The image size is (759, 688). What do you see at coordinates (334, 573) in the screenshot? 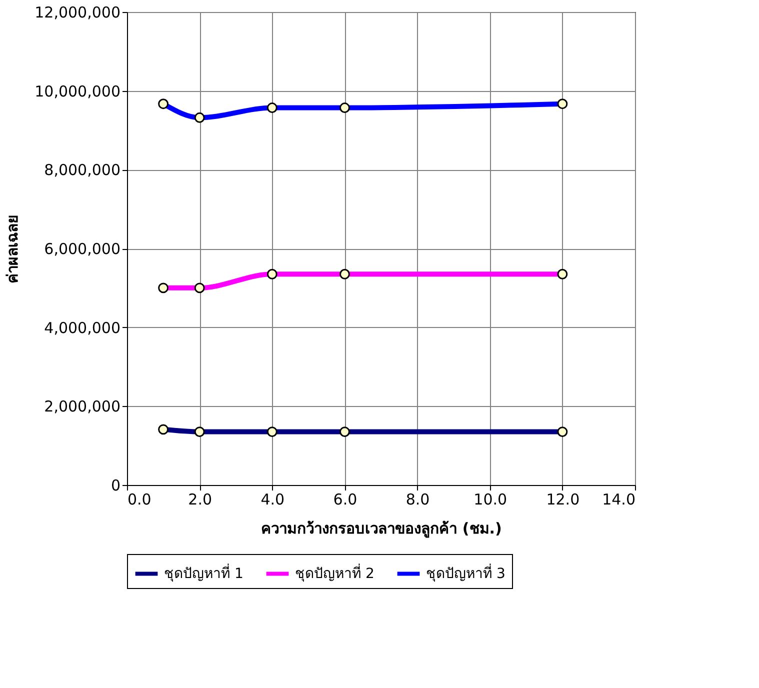
I see `legend-label: ชุดปัญหาที่ 2` at bounding box center [334, 573].